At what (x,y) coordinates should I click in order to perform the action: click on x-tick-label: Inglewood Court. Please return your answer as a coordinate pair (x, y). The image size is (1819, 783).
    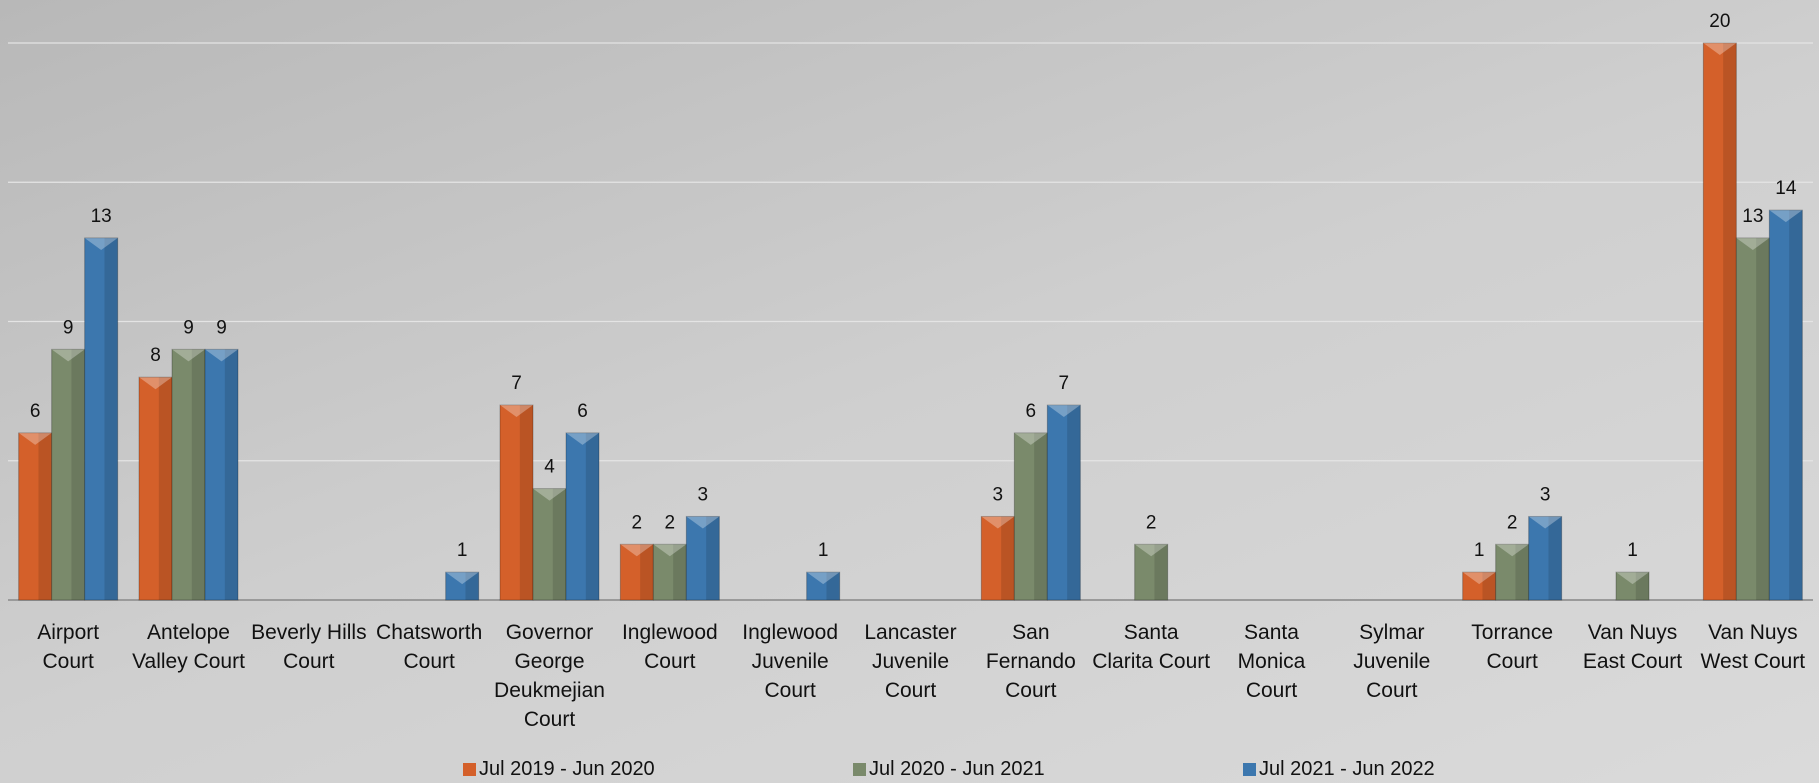
    Looking at the image, I should click on (669, 647).